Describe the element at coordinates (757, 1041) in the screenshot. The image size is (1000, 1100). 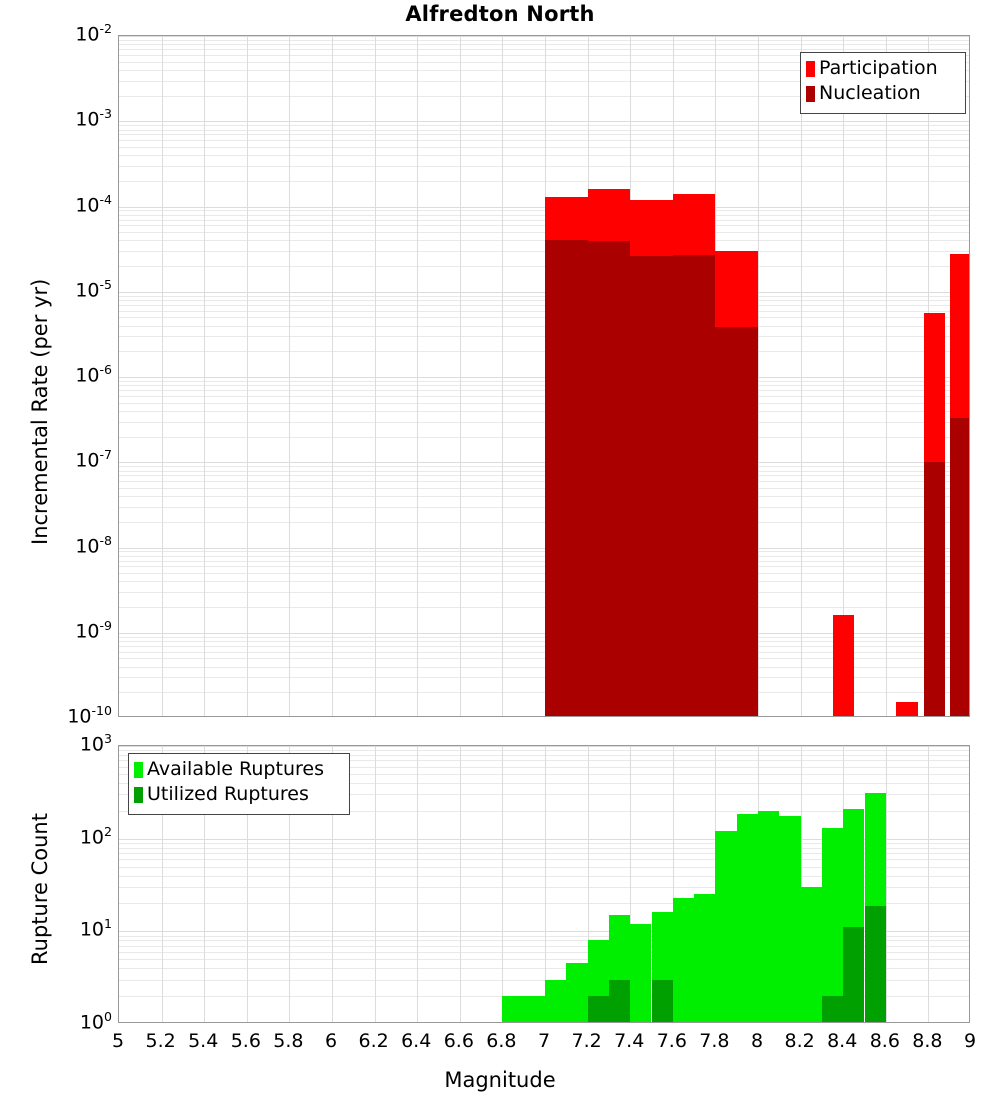
I see `x-axis-tick-label: 8` at that location.